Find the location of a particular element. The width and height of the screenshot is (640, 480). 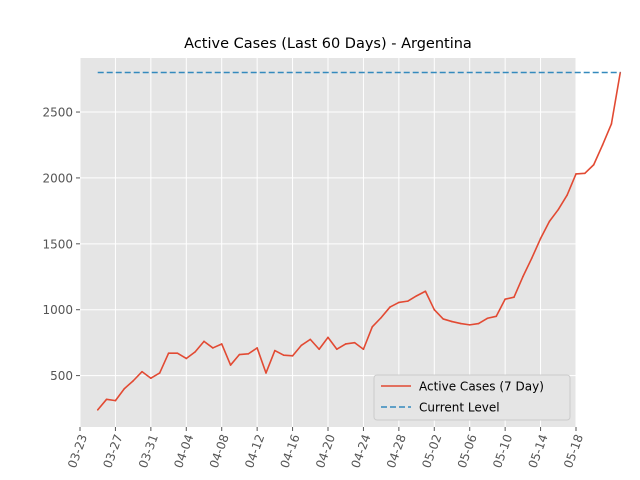

x-tick-label: 05-14 is located at coordinates (538, 451).